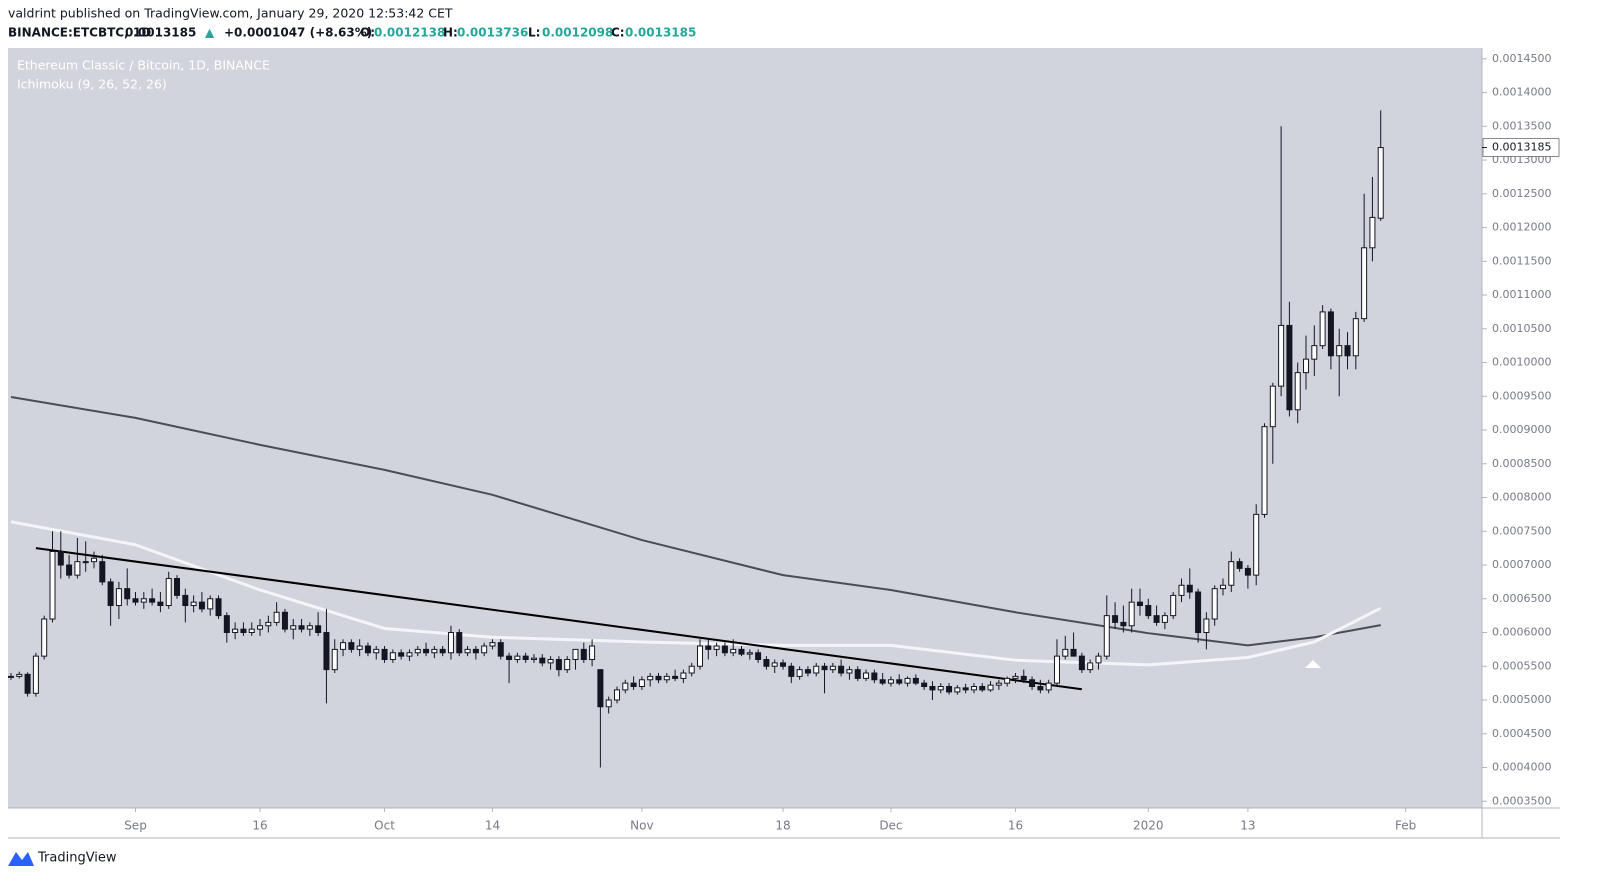  Describe the element at coordinates (1522, 92) in the screenshot. I see `y-tick-label: 0.0014000` at that location.